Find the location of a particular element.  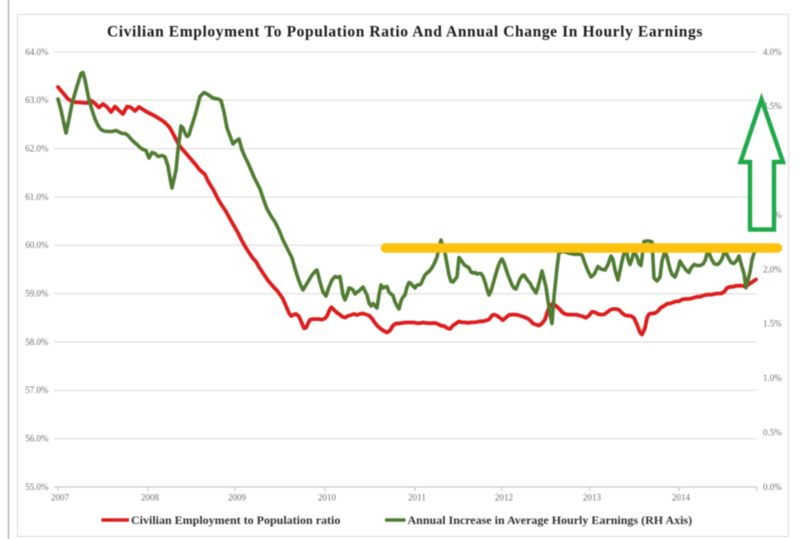

svg-text: 58.0% is located at coordinates (37, 342).